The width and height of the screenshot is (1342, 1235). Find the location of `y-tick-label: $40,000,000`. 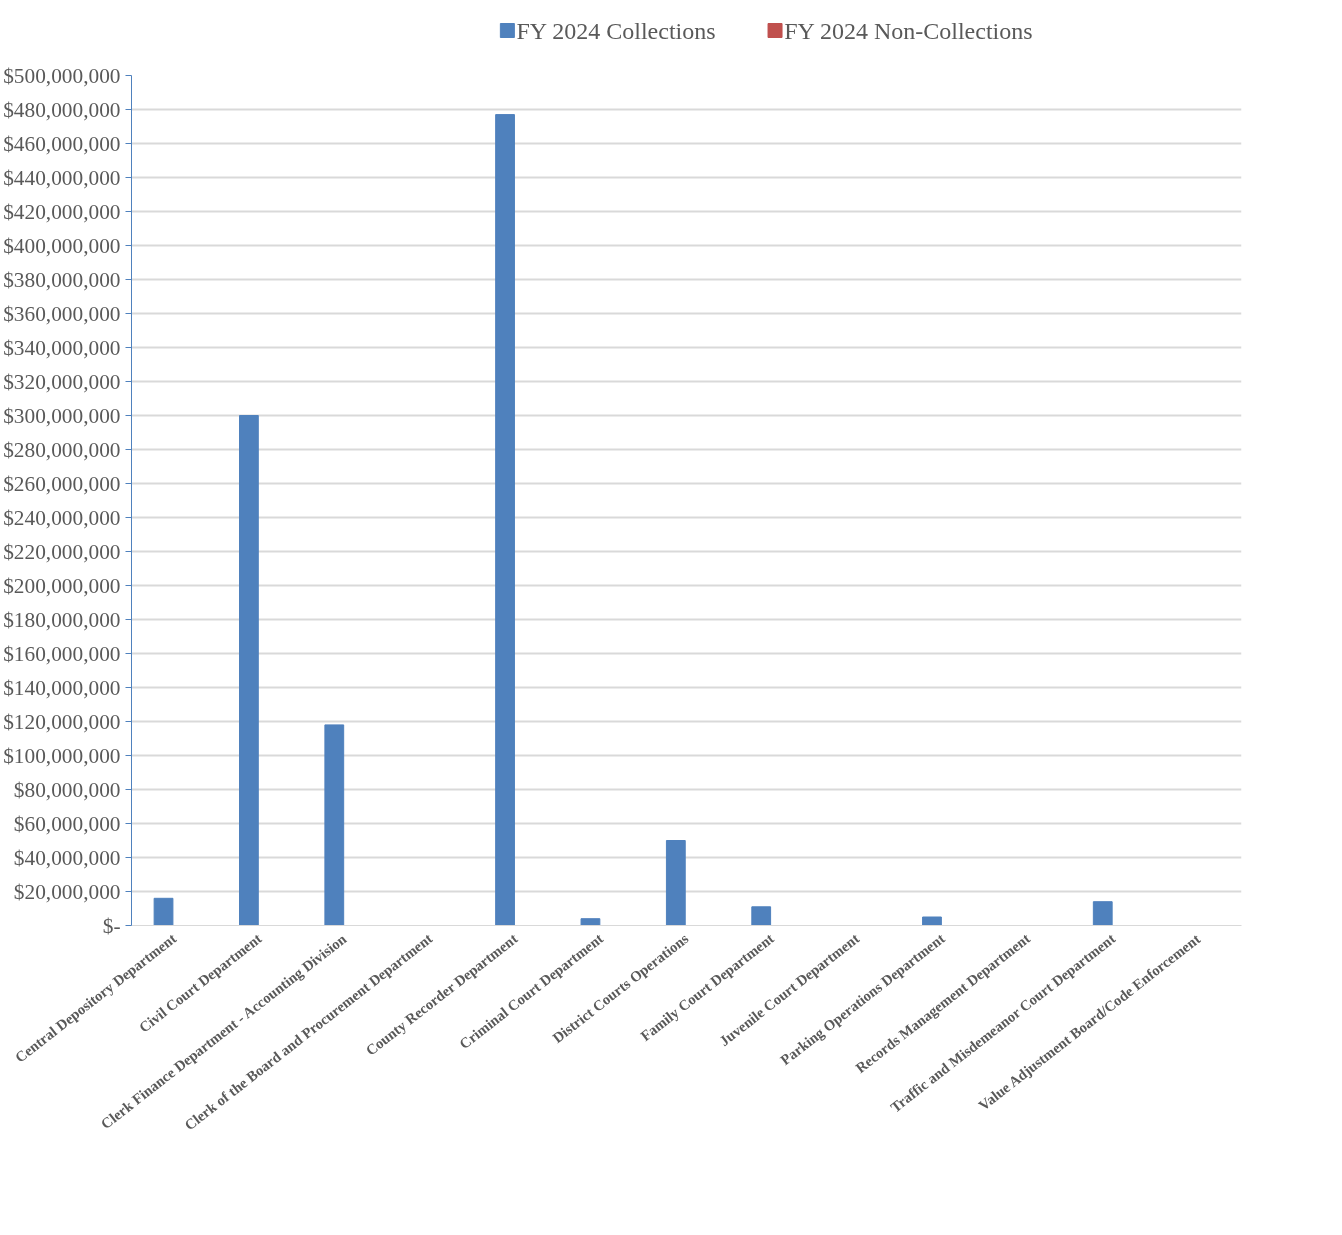

y-tick-label: $40,000,000 is located at coordinates (67, 857).